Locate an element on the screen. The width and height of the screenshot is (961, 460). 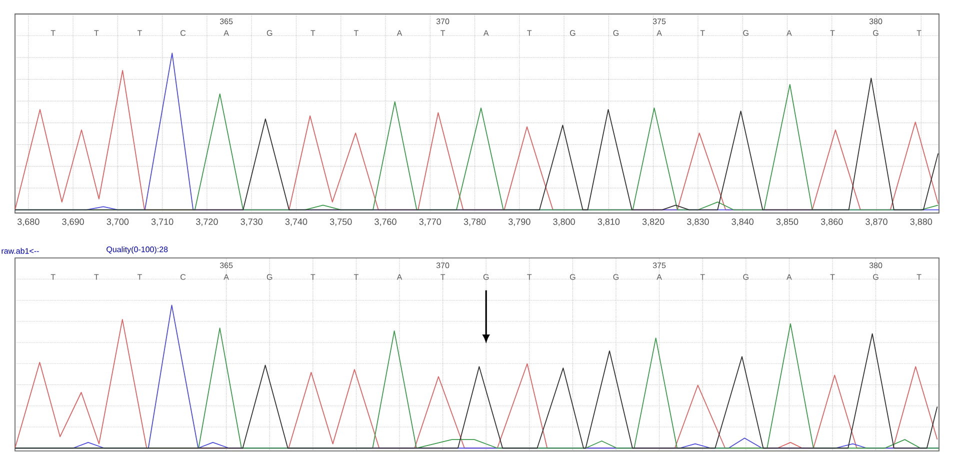
x-tick-label: 370 is located at coordinates (443, 265).